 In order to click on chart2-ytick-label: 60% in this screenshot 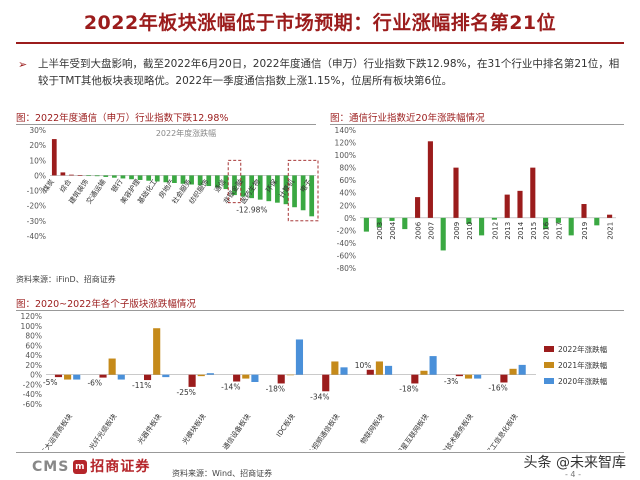, I will do `click(347, 180)`.